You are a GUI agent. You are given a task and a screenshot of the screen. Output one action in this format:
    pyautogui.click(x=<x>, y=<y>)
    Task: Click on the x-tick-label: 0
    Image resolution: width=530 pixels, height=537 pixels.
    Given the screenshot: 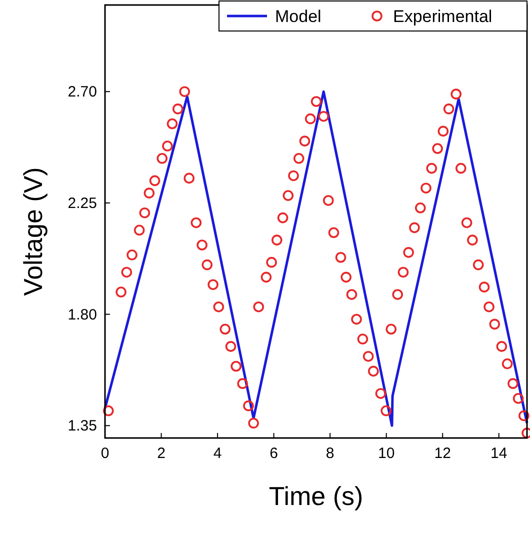 What is the action you would take?
    pyautogui.click(x=105, y=453)
    